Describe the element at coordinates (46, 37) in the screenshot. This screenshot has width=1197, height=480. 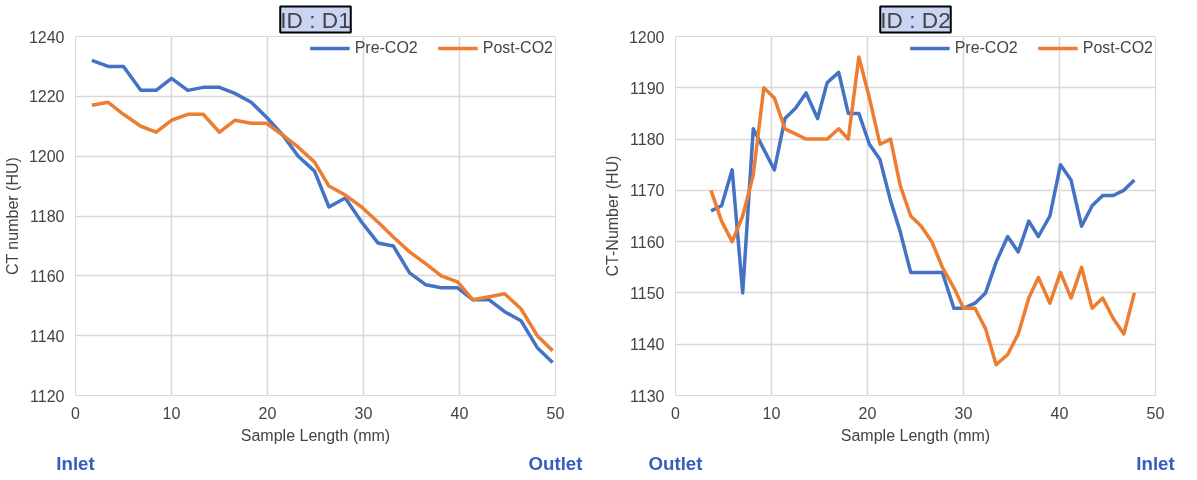
I see `y-tick-label: 1240` at that location.